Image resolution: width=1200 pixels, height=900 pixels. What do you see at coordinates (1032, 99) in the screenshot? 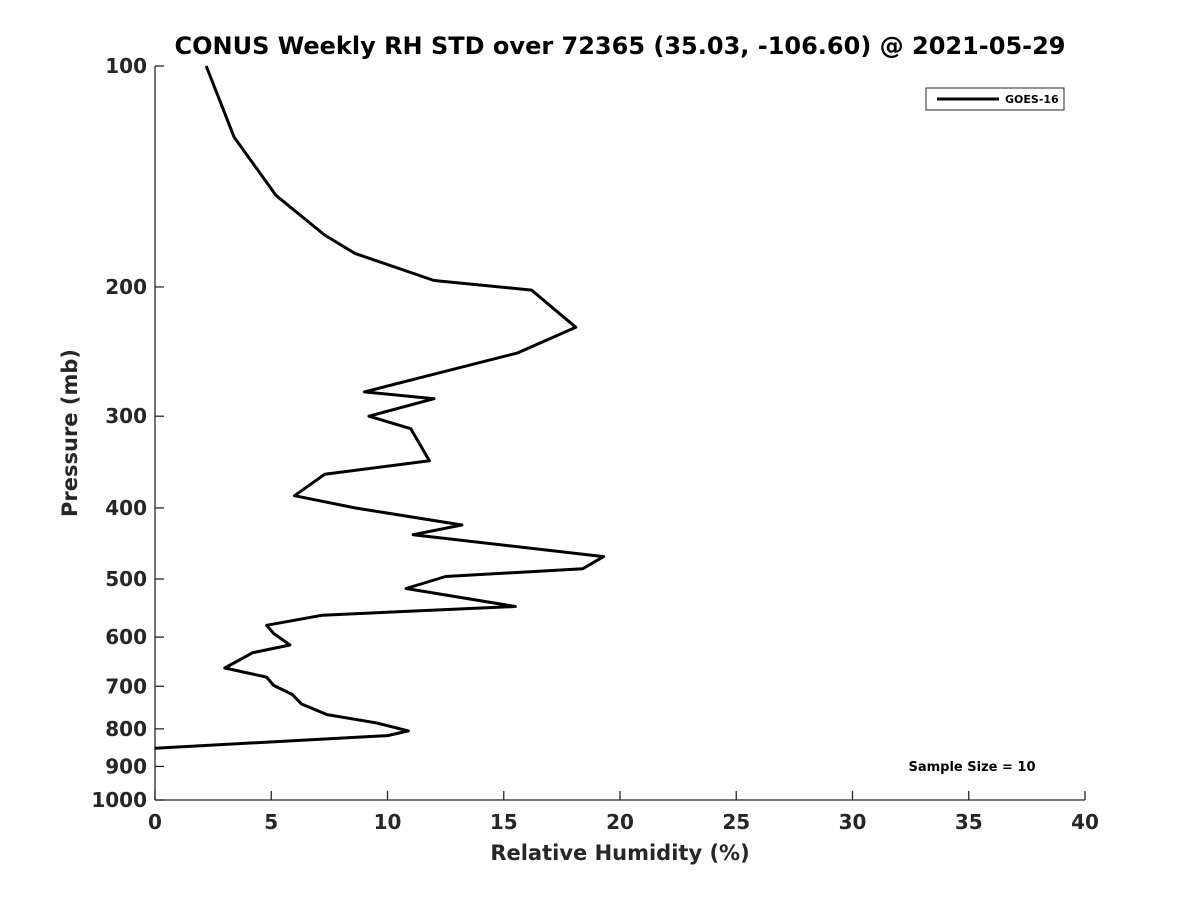
I see `legend-label-goes16: GOES-16` at bounding box center [1032, 99].